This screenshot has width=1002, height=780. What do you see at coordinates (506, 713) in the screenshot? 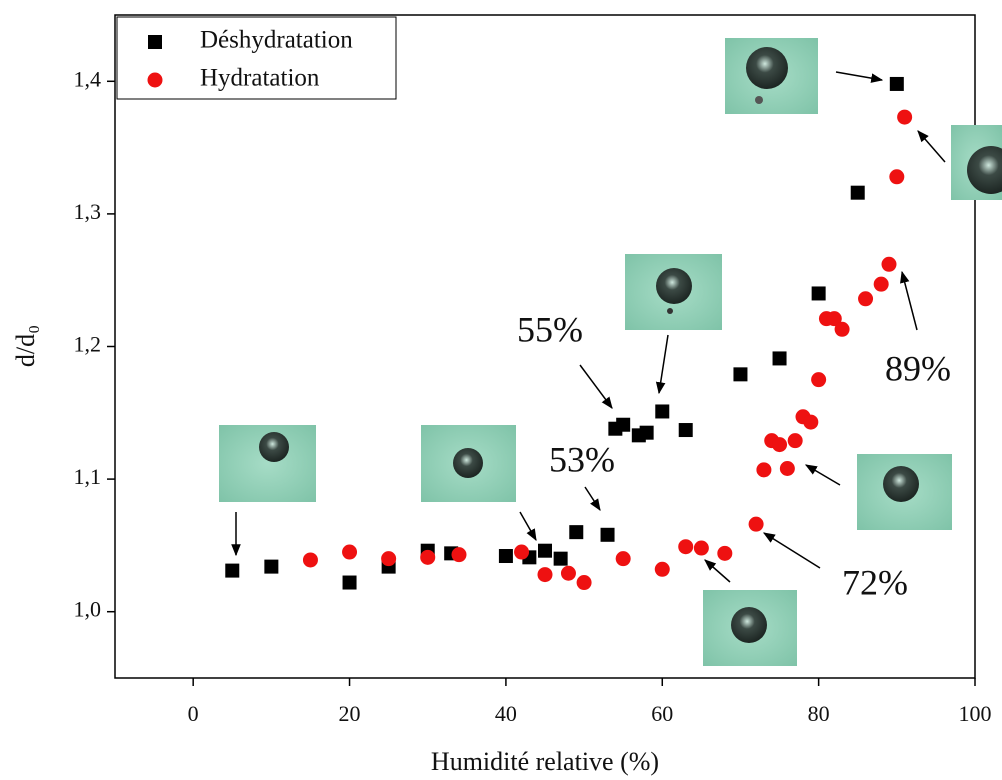
I see `x-tick-label: 40` at bounding box center [506, 713].